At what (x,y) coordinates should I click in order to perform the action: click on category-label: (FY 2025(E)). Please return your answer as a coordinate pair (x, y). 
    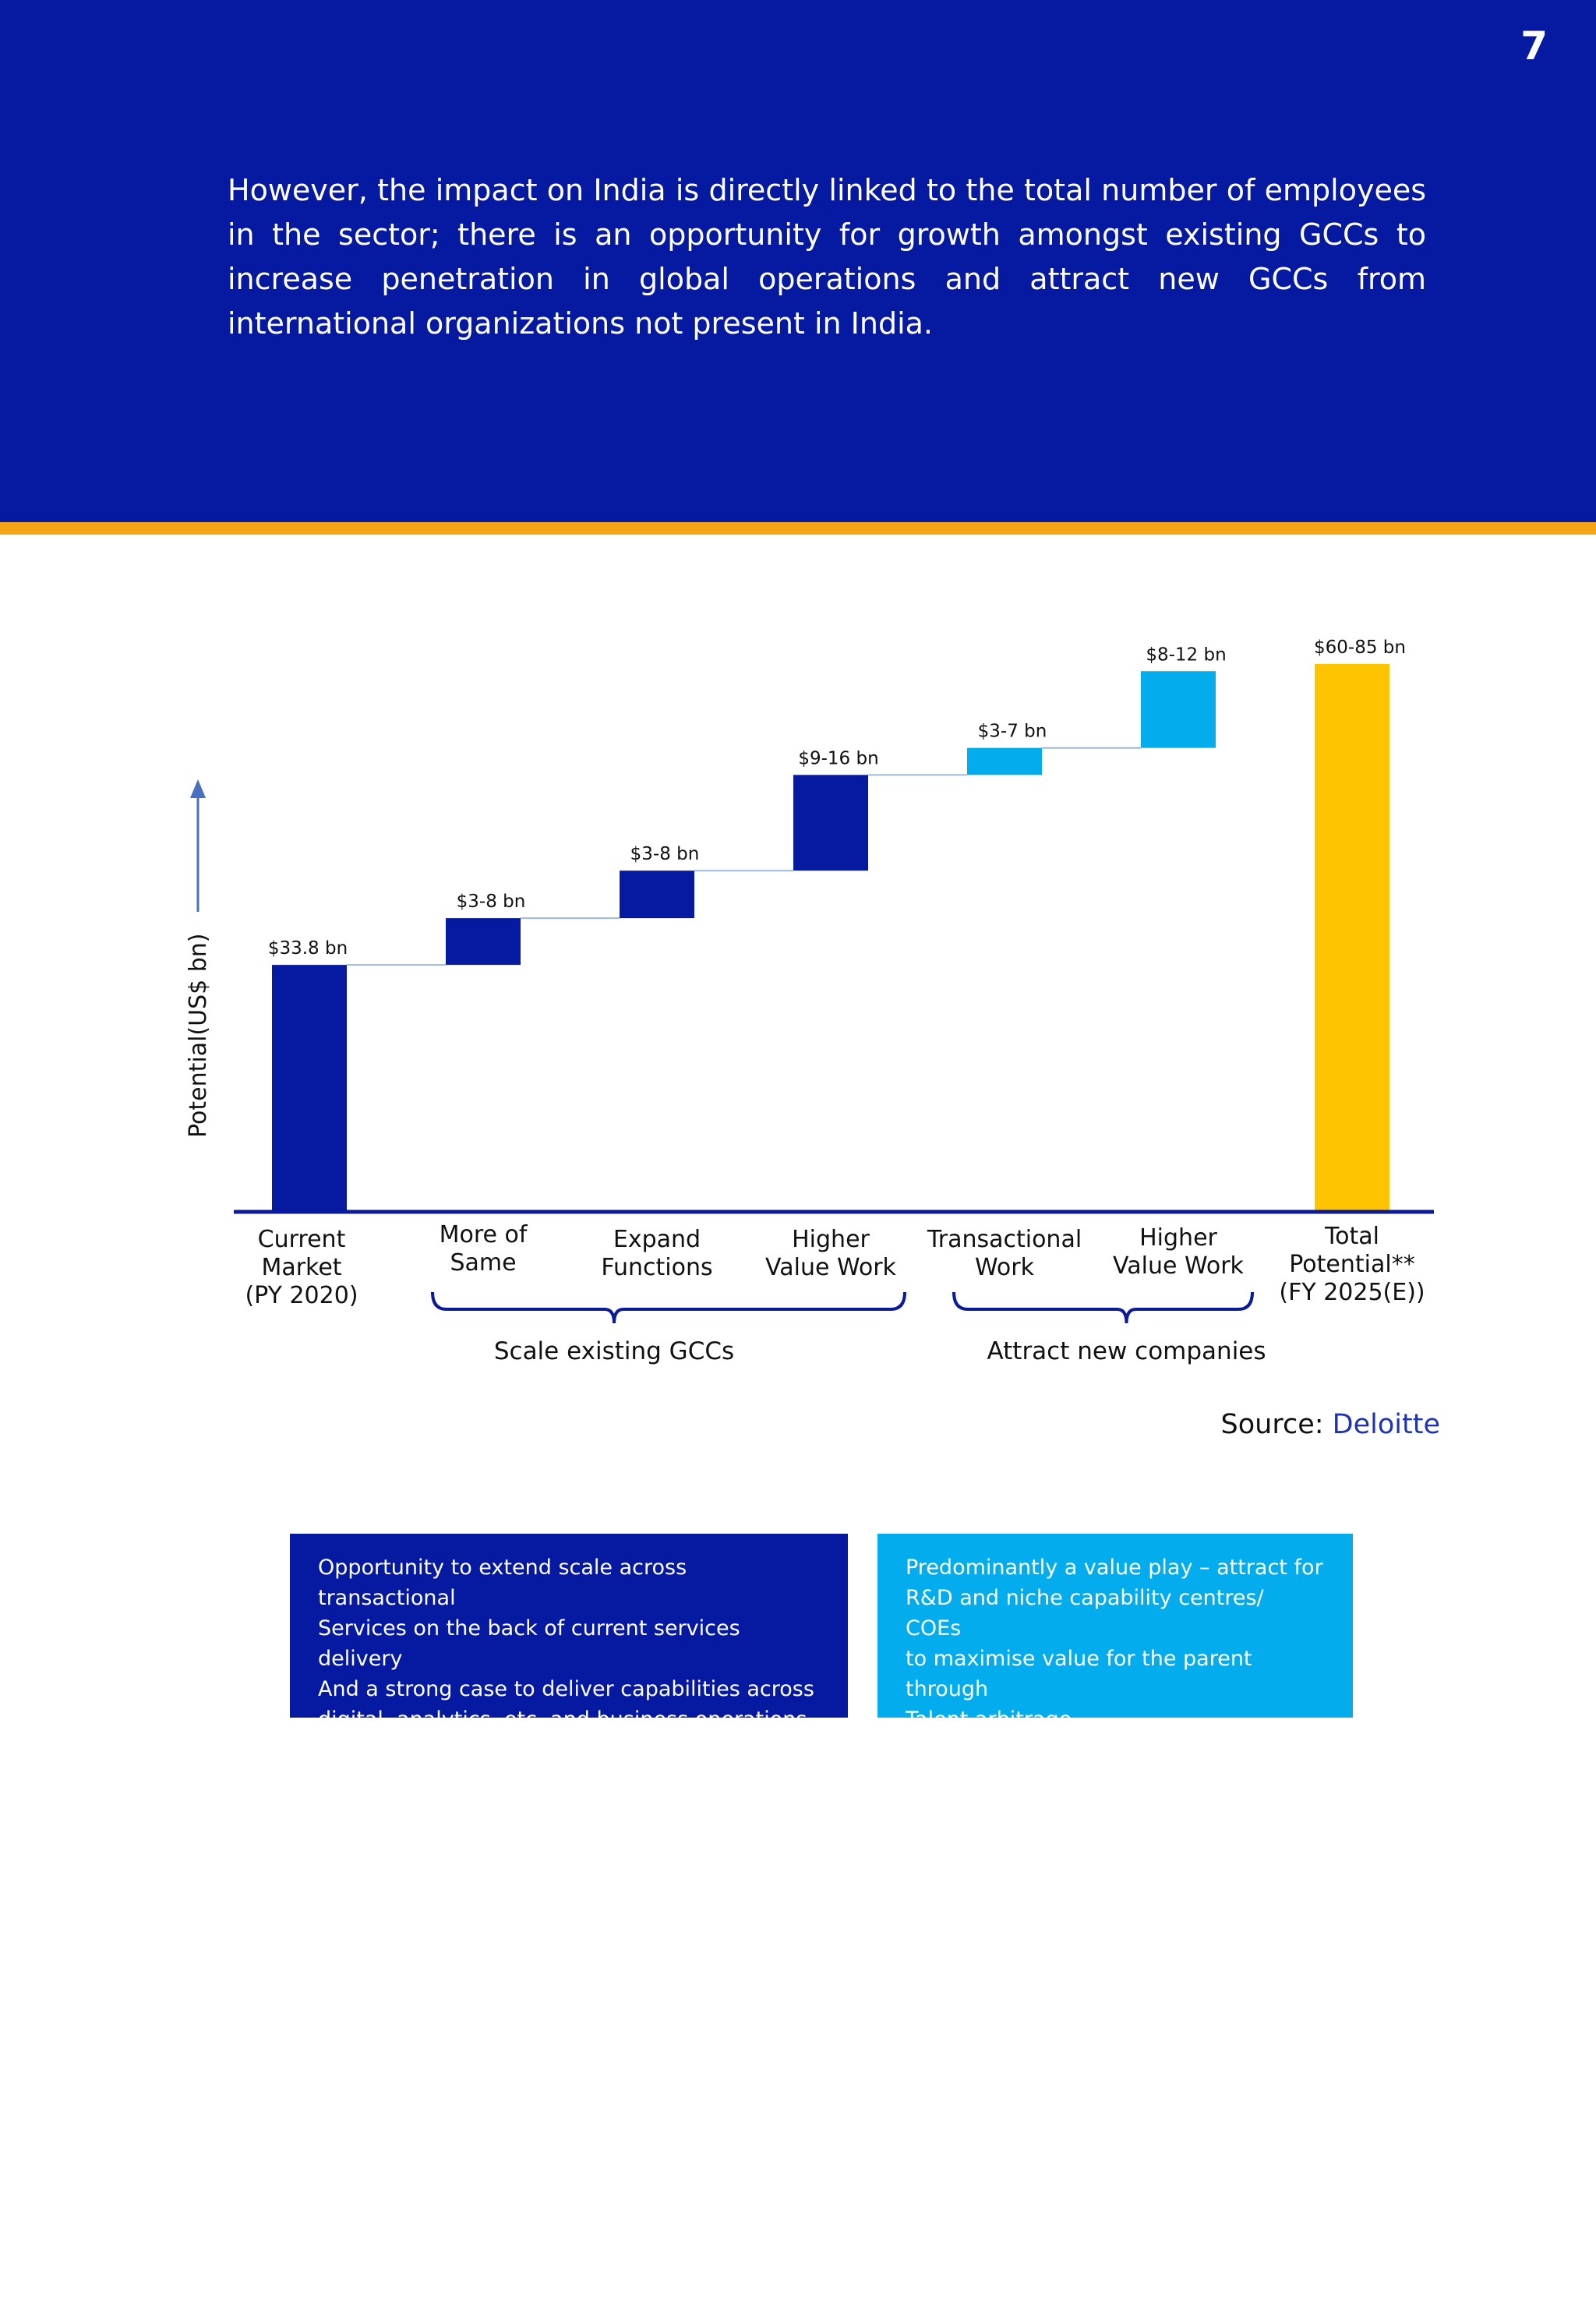
    Looking at the image, I should click on (1352, 1292).